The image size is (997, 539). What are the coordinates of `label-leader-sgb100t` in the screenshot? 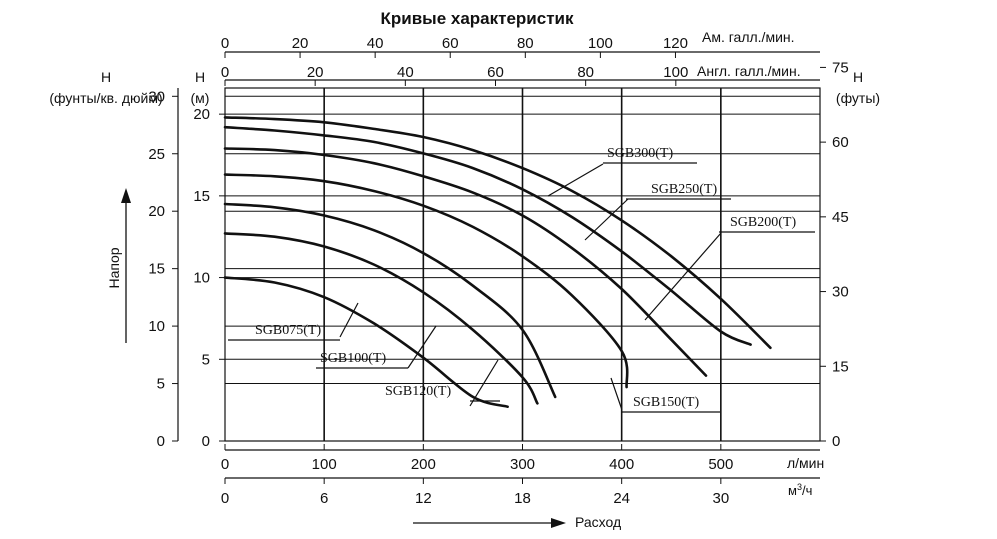 It's located at (422, 347).